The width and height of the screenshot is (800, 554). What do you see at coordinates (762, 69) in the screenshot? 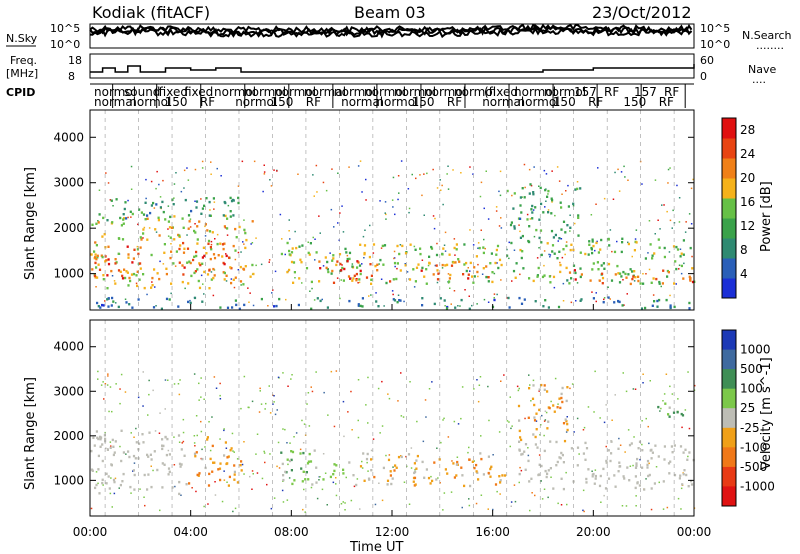
I see `nave-label: Nave` at bounding box center [762, 69].